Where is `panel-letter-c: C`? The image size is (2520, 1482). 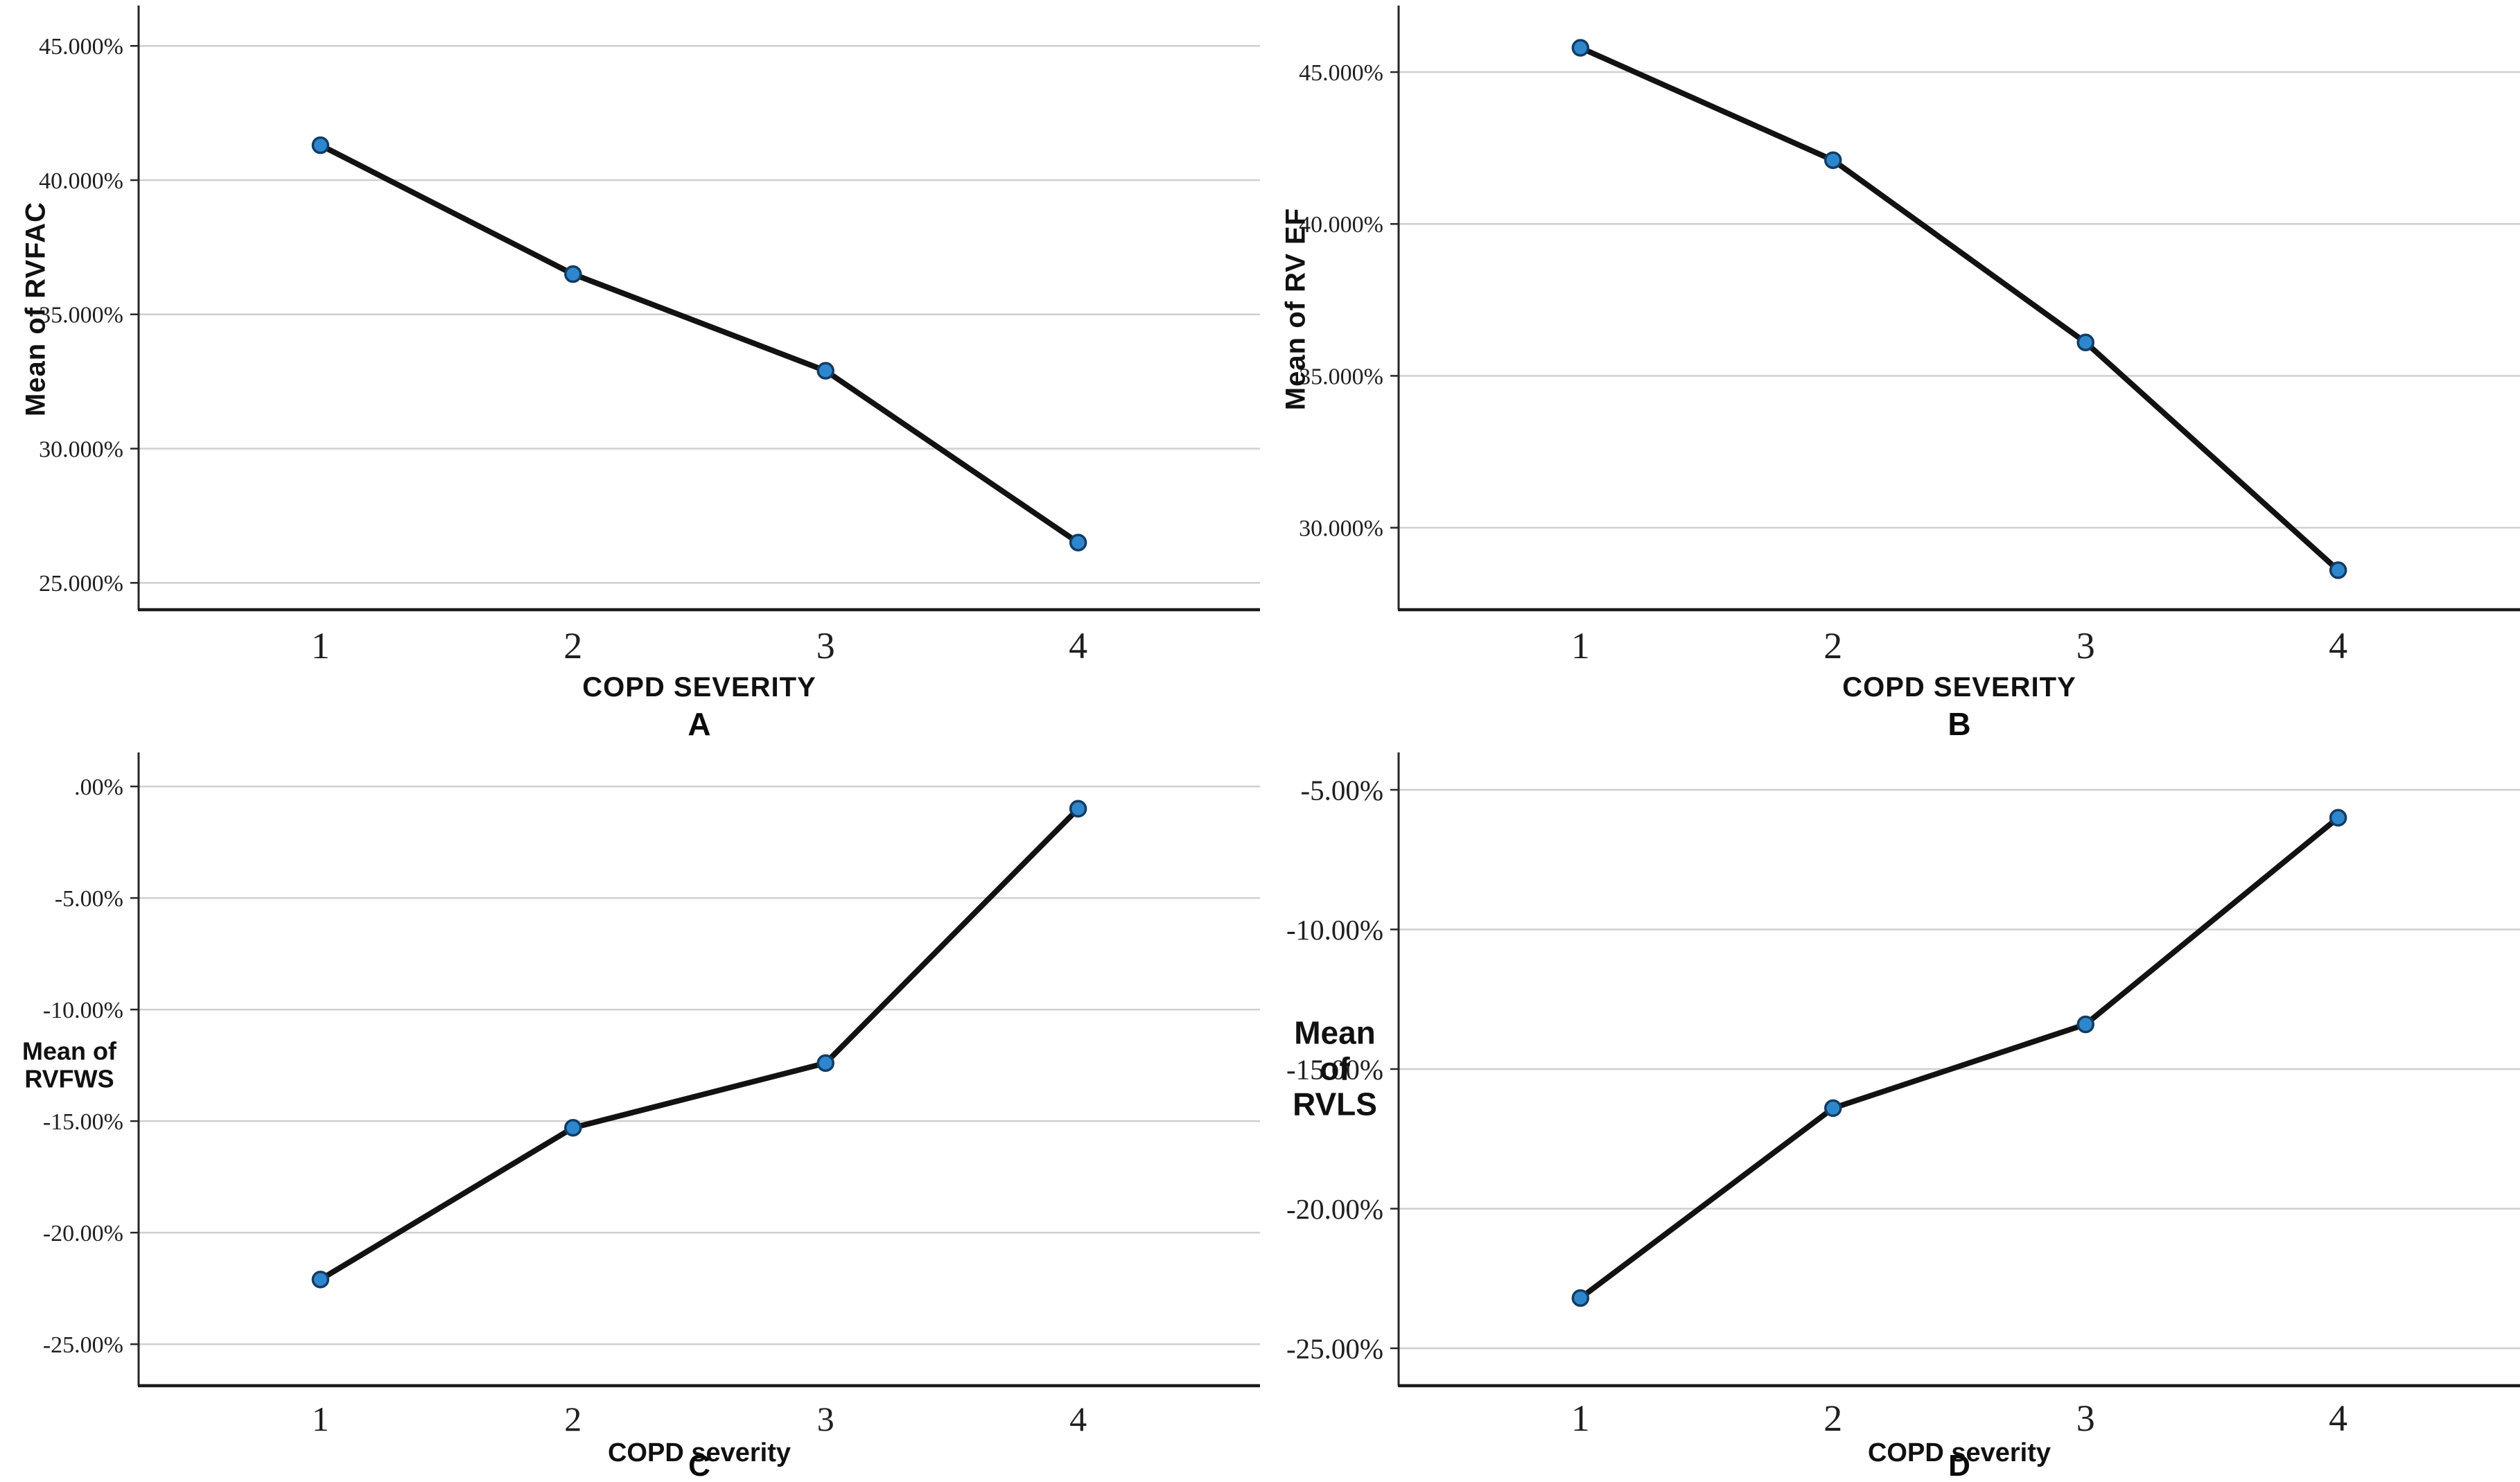
panel-letter-c: C is located at coordinates (699, 1465).